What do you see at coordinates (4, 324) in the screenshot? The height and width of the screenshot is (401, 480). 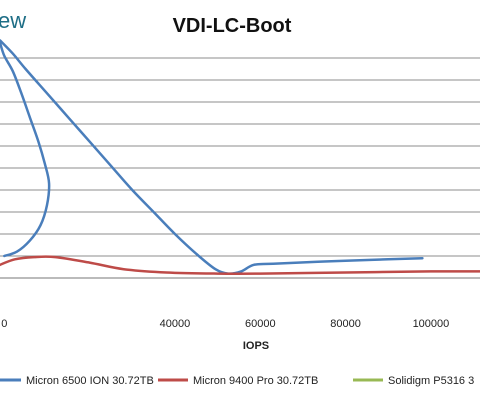 I see `x-tick-label-0: 0` at bounding box center [4, 324].